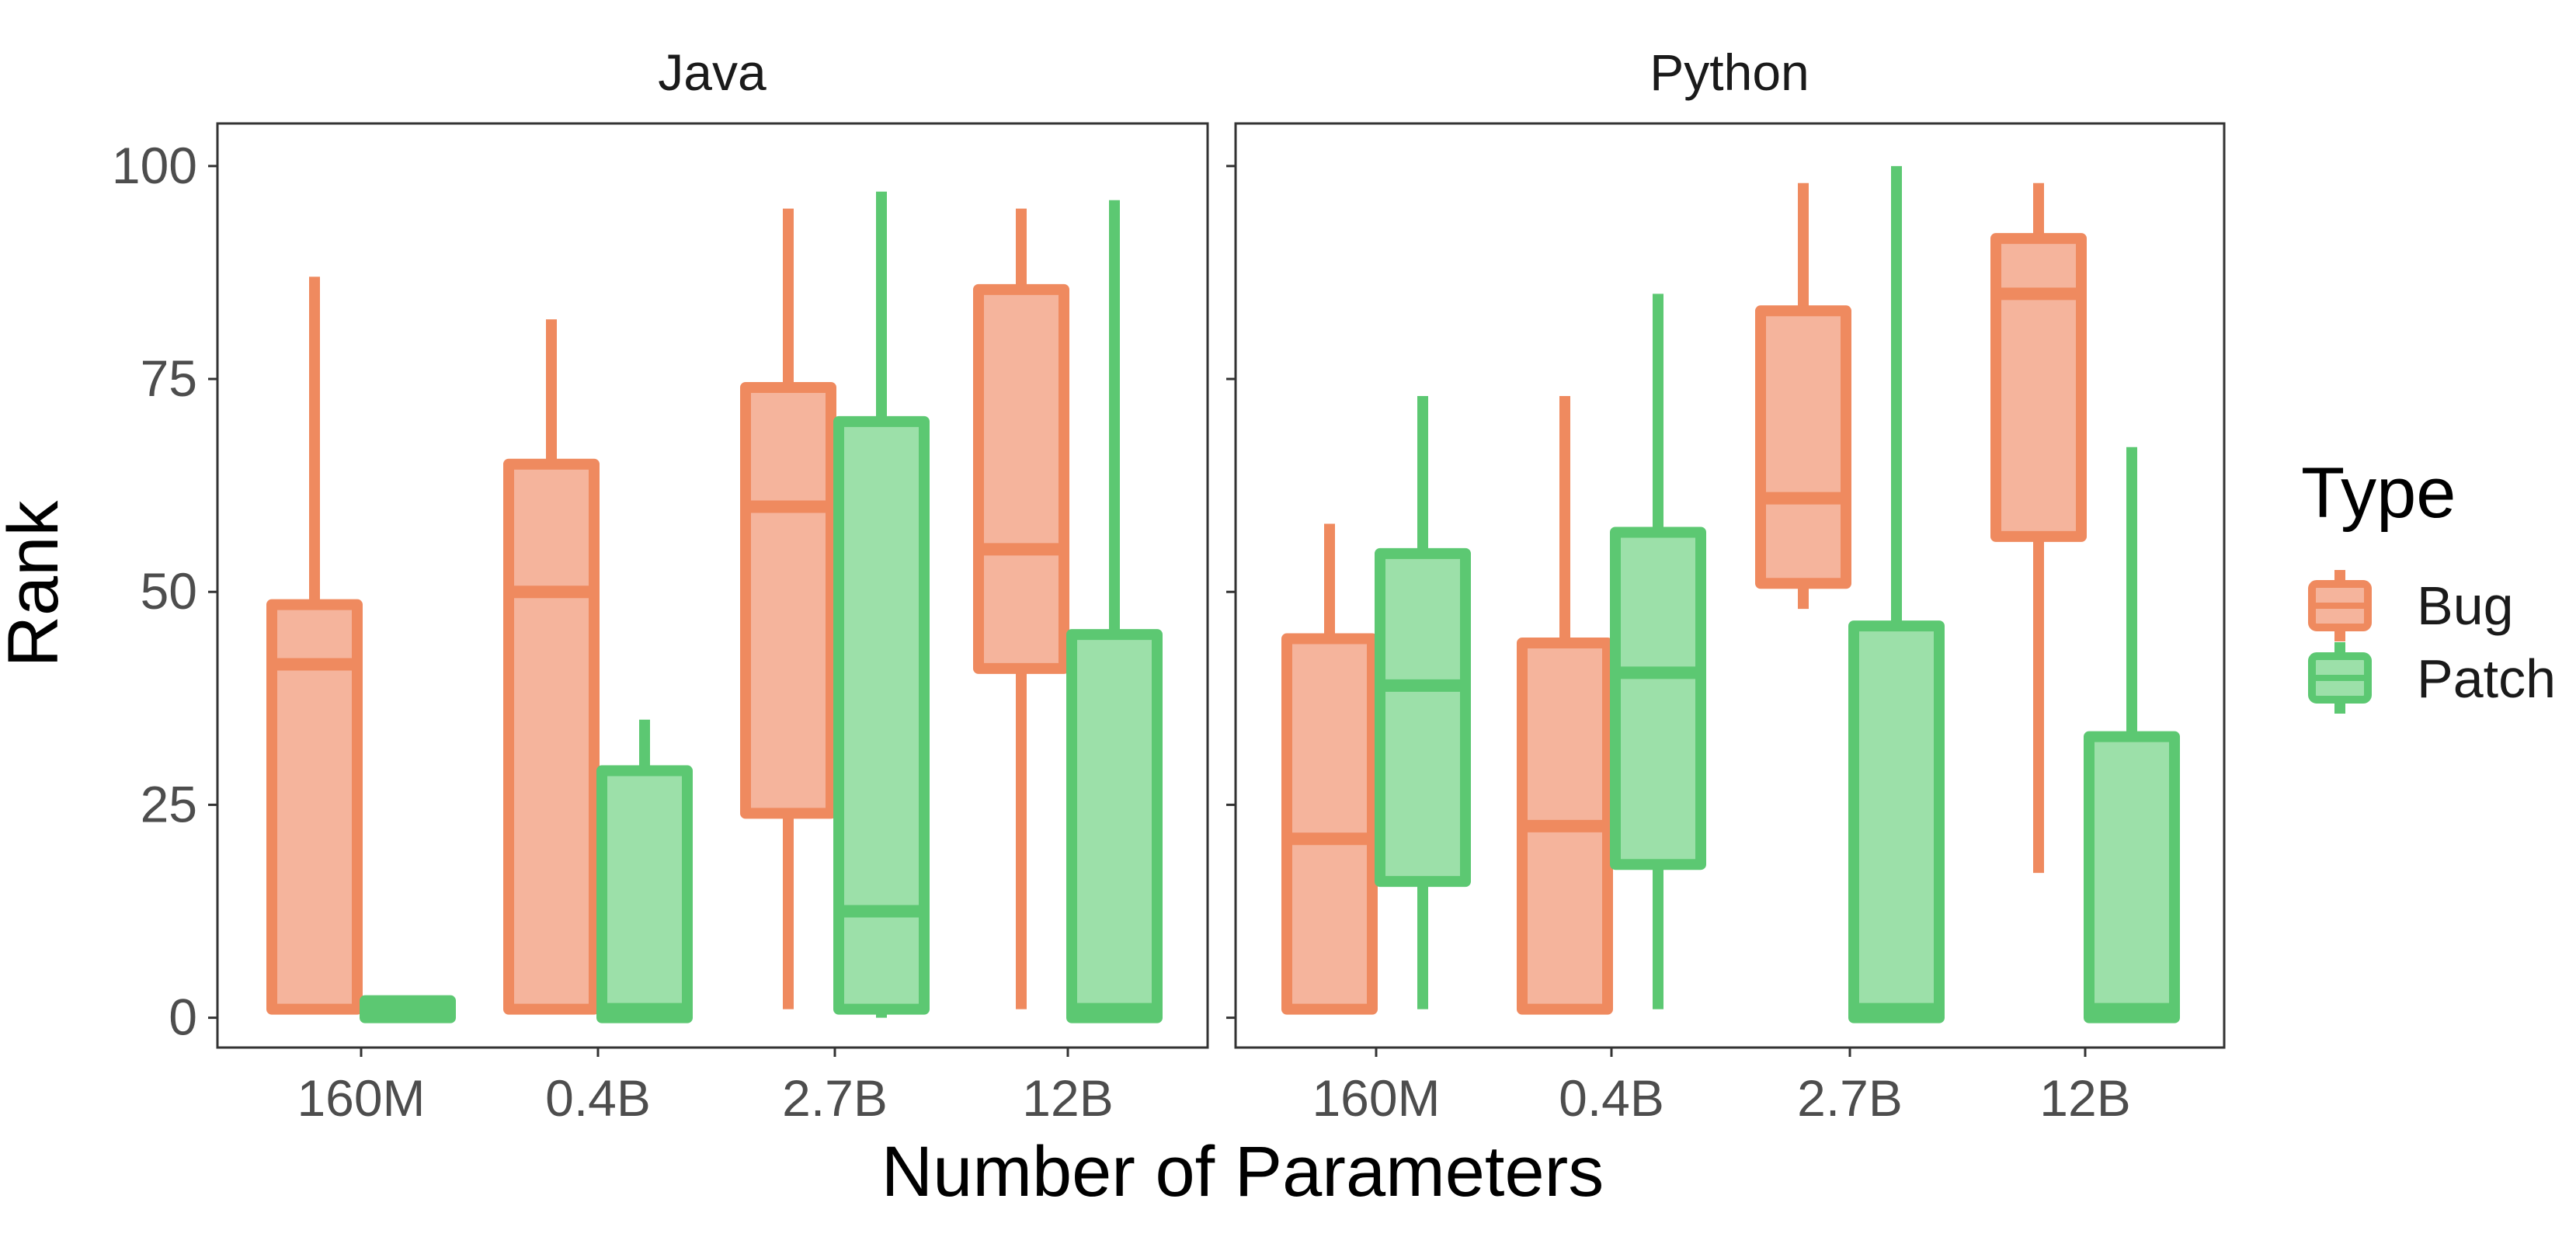  What do you see at coordinates (1803, 447) in the screenshot?
I see `box-body-python-2-7b-bug` at bounding box center [1803, 447].